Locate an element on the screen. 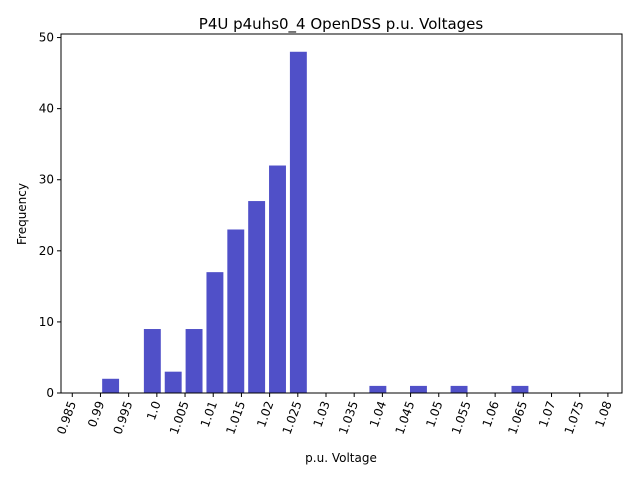 The image size is (640, 484). y-ticks-group: 0 10 20 30 40 50 is located at coordinates (50, 215).